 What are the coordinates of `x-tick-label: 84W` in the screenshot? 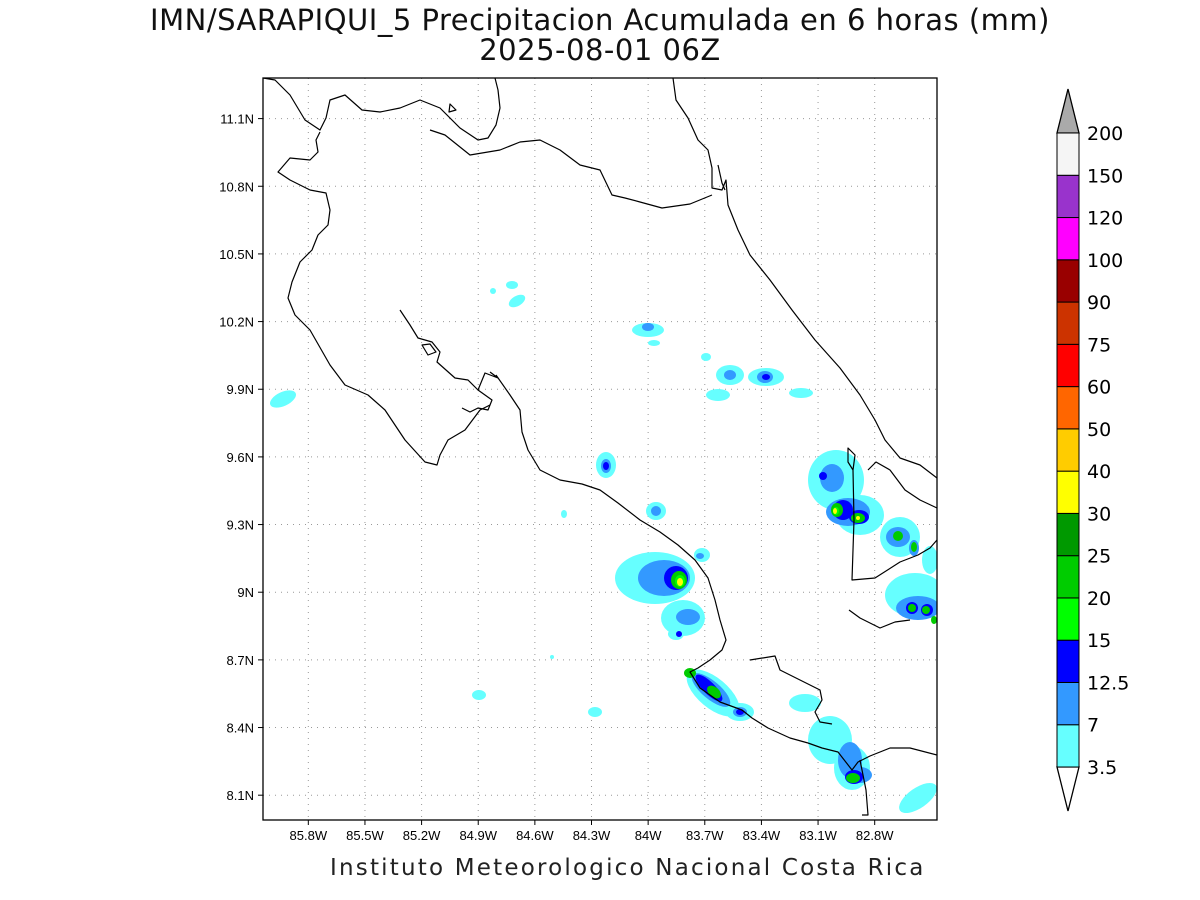 It's located at (648, 835).